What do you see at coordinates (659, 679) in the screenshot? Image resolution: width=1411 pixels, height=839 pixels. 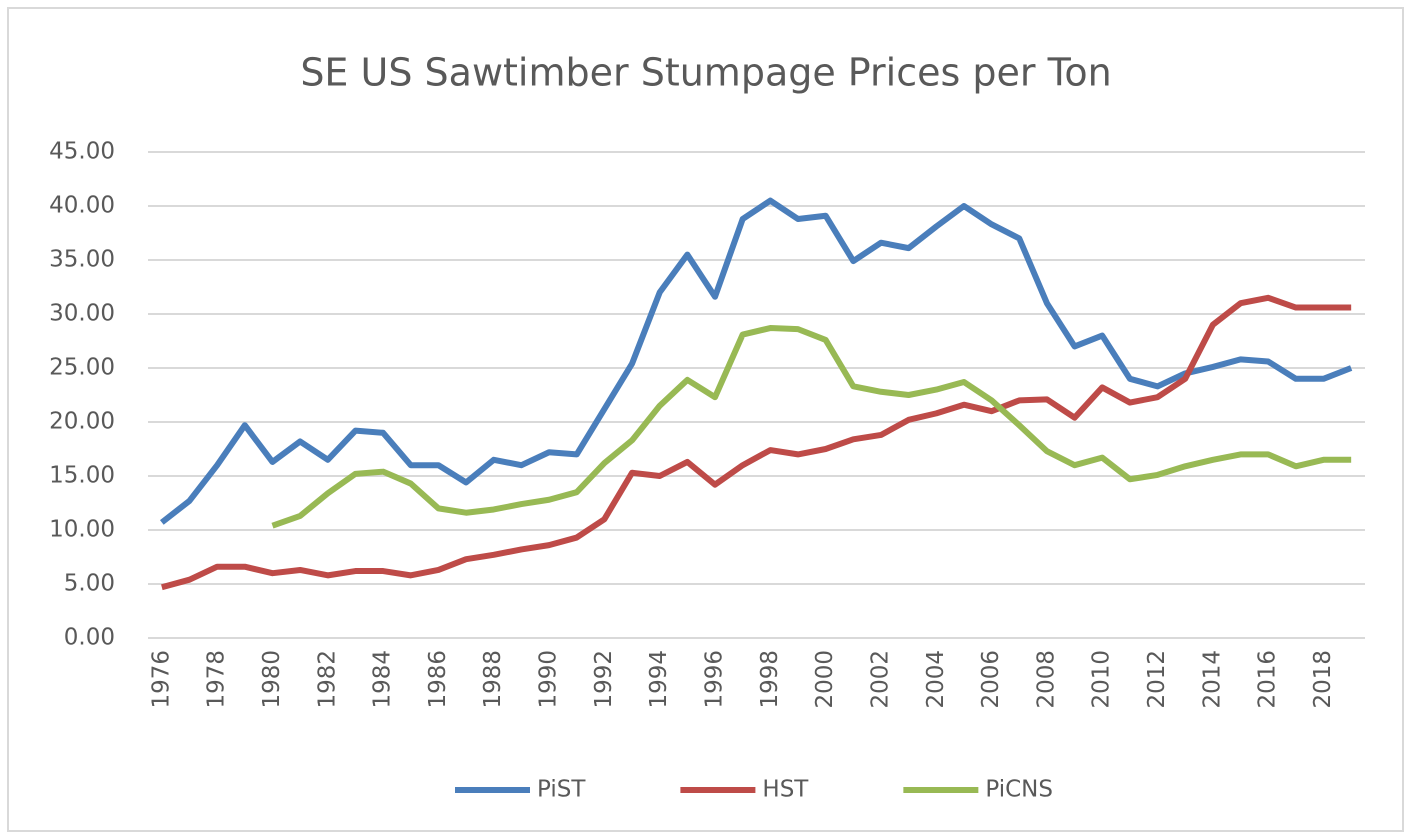 I see `x-tick-label: 1994` at bounding box center [659, 679].